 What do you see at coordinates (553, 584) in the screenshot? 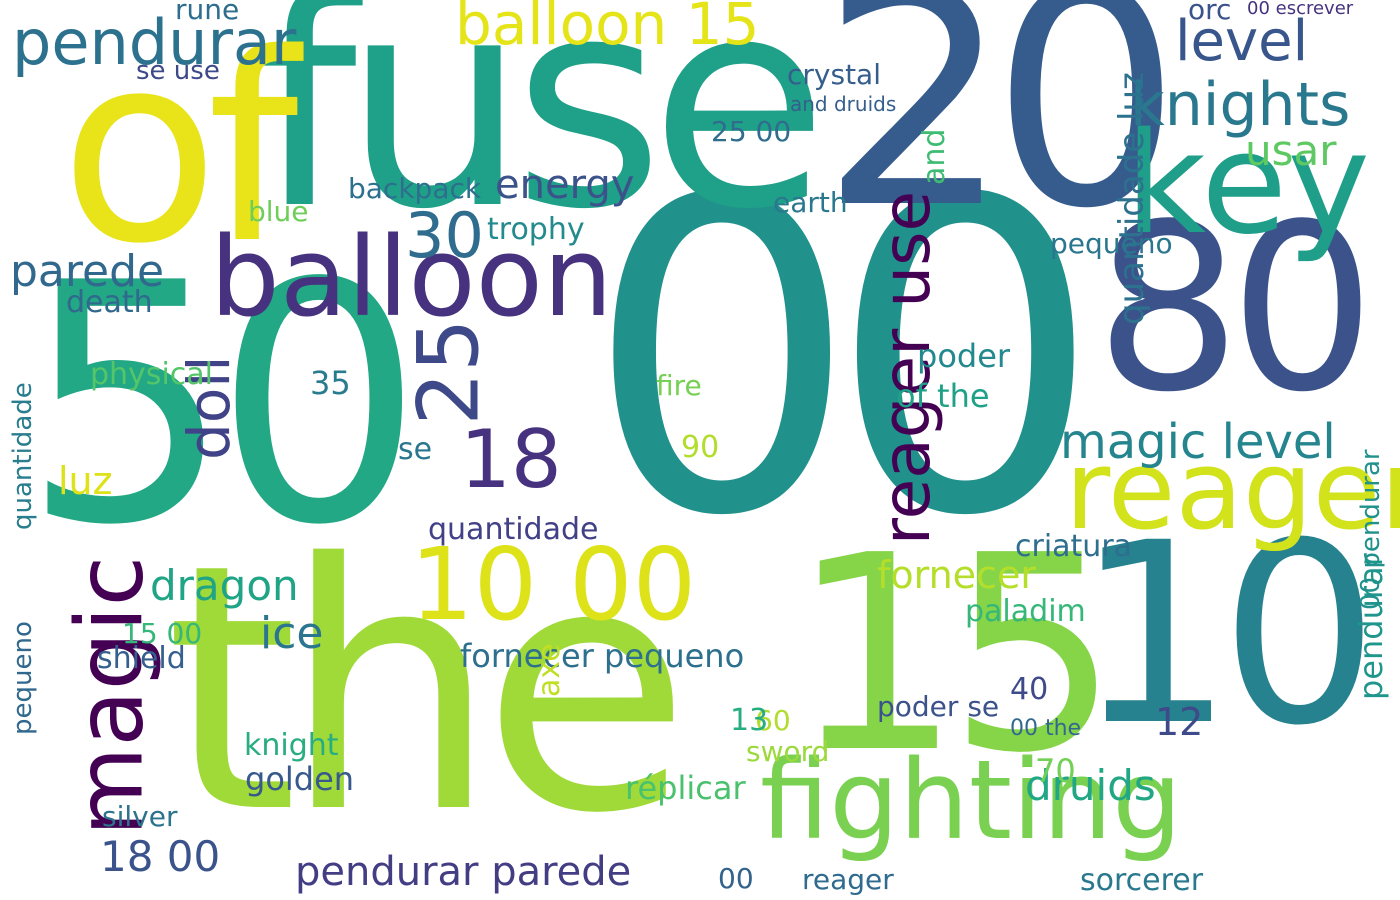
I see `word-10-00: 10 00` at bounding box center [553, 584].